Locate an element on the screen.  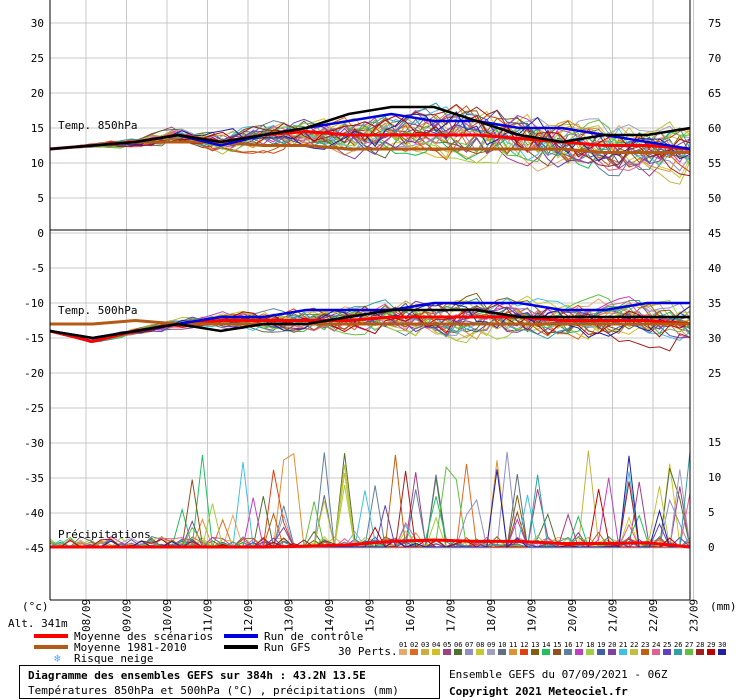
right-tick-label: 50 is located at coordinates (714, 198).